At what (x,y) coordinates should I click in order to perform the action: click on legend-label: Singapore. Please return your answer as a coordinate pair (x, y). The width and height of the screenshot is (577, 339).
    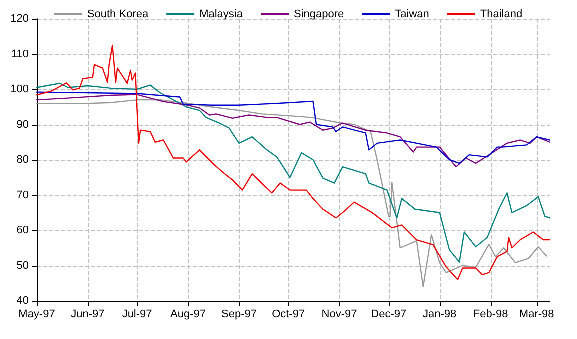
    Looking at the image, I should click on (319, 14).